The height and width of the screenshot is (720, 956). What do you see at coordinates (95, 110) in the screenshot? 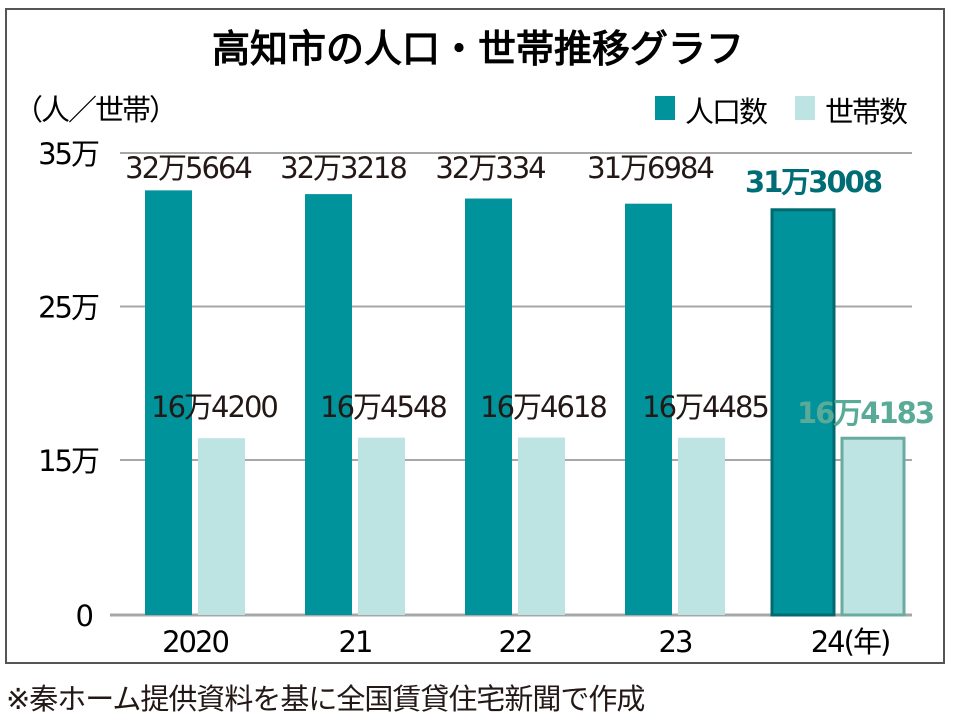
I see `y-axis-unit: （人／世帯）` at bounding box center [95, 110].